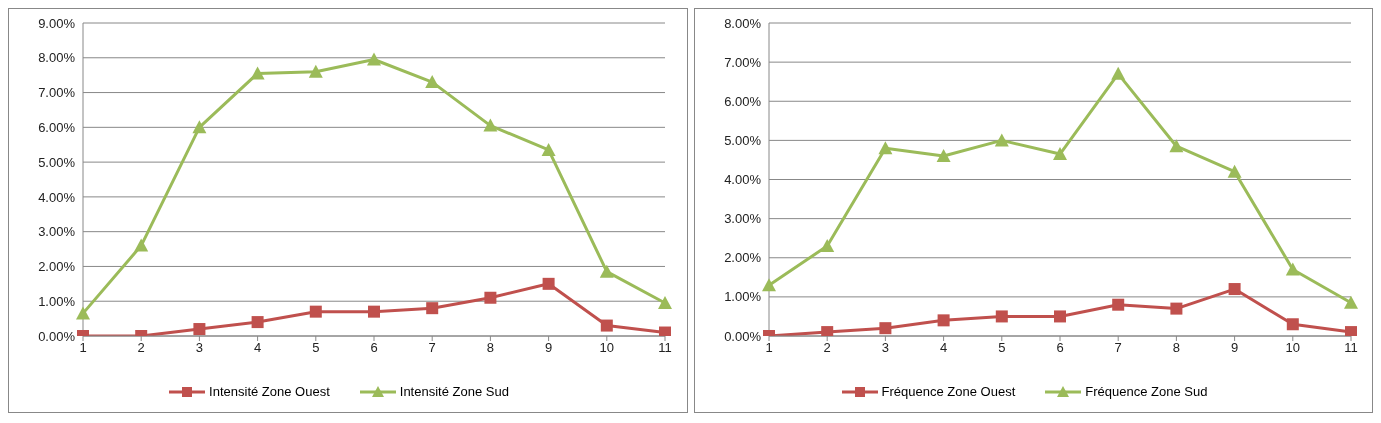  Describe the element at coordinates (57, 23) in the screenshot. I see `y-tick-label: 9.00%` at that location.